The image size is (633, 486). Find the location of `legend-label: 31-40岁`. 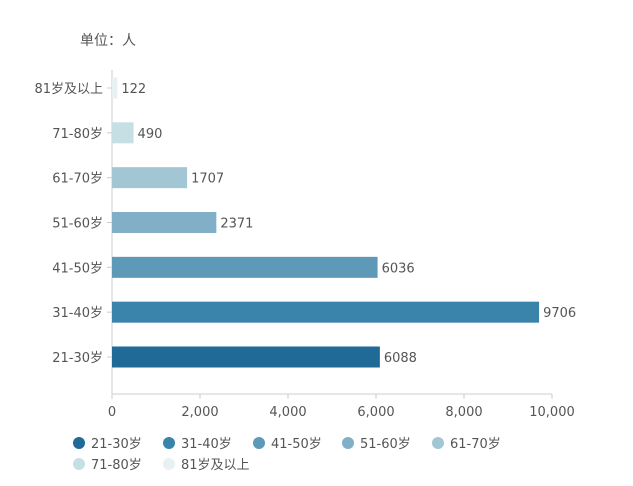

legend-label: 31-40岁 is located at coordinates (206, 444).